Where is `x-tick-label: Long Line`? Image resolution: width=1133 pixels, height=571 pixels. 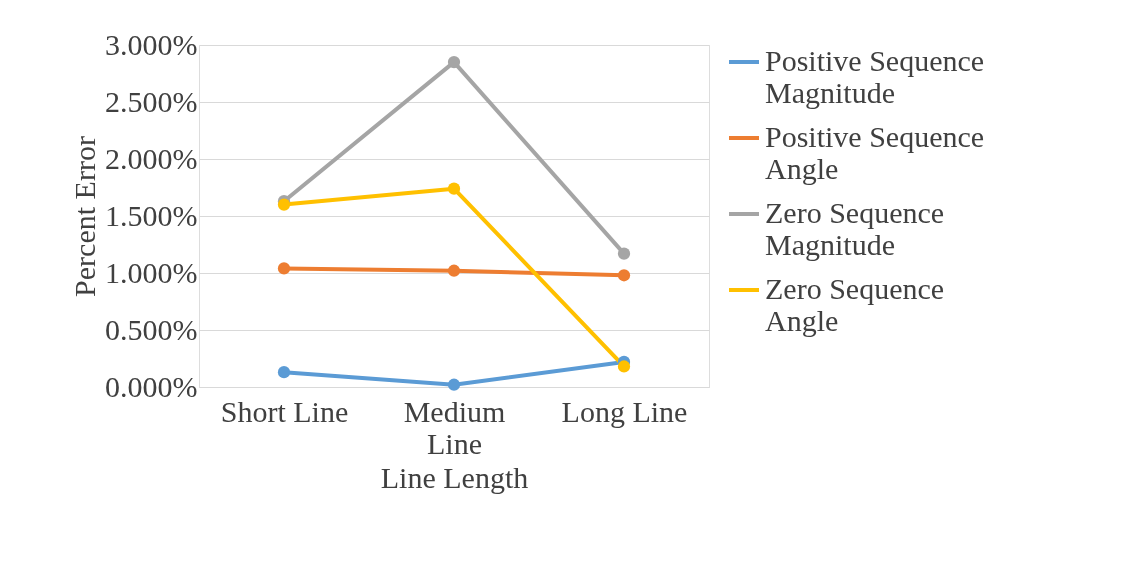
x-tick-label: Long Line is located at coordinates (624, 411).